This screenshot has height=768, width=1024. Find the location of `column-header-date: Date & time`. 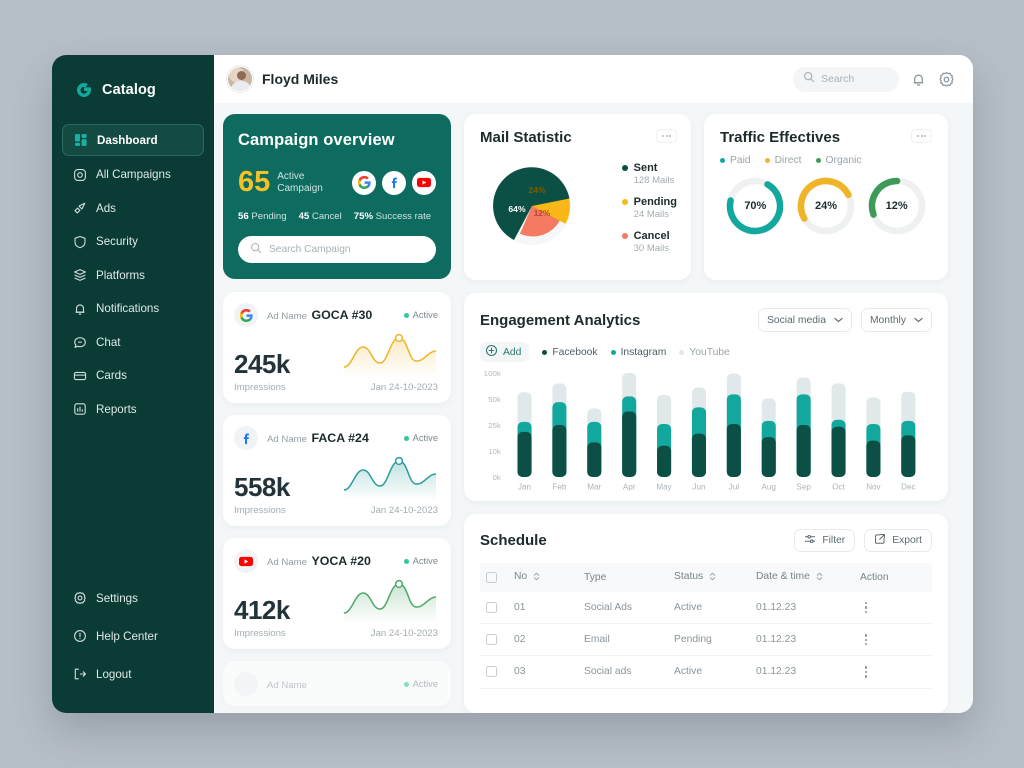

column-header-date: Date & time is located at coordinates (808, 577).